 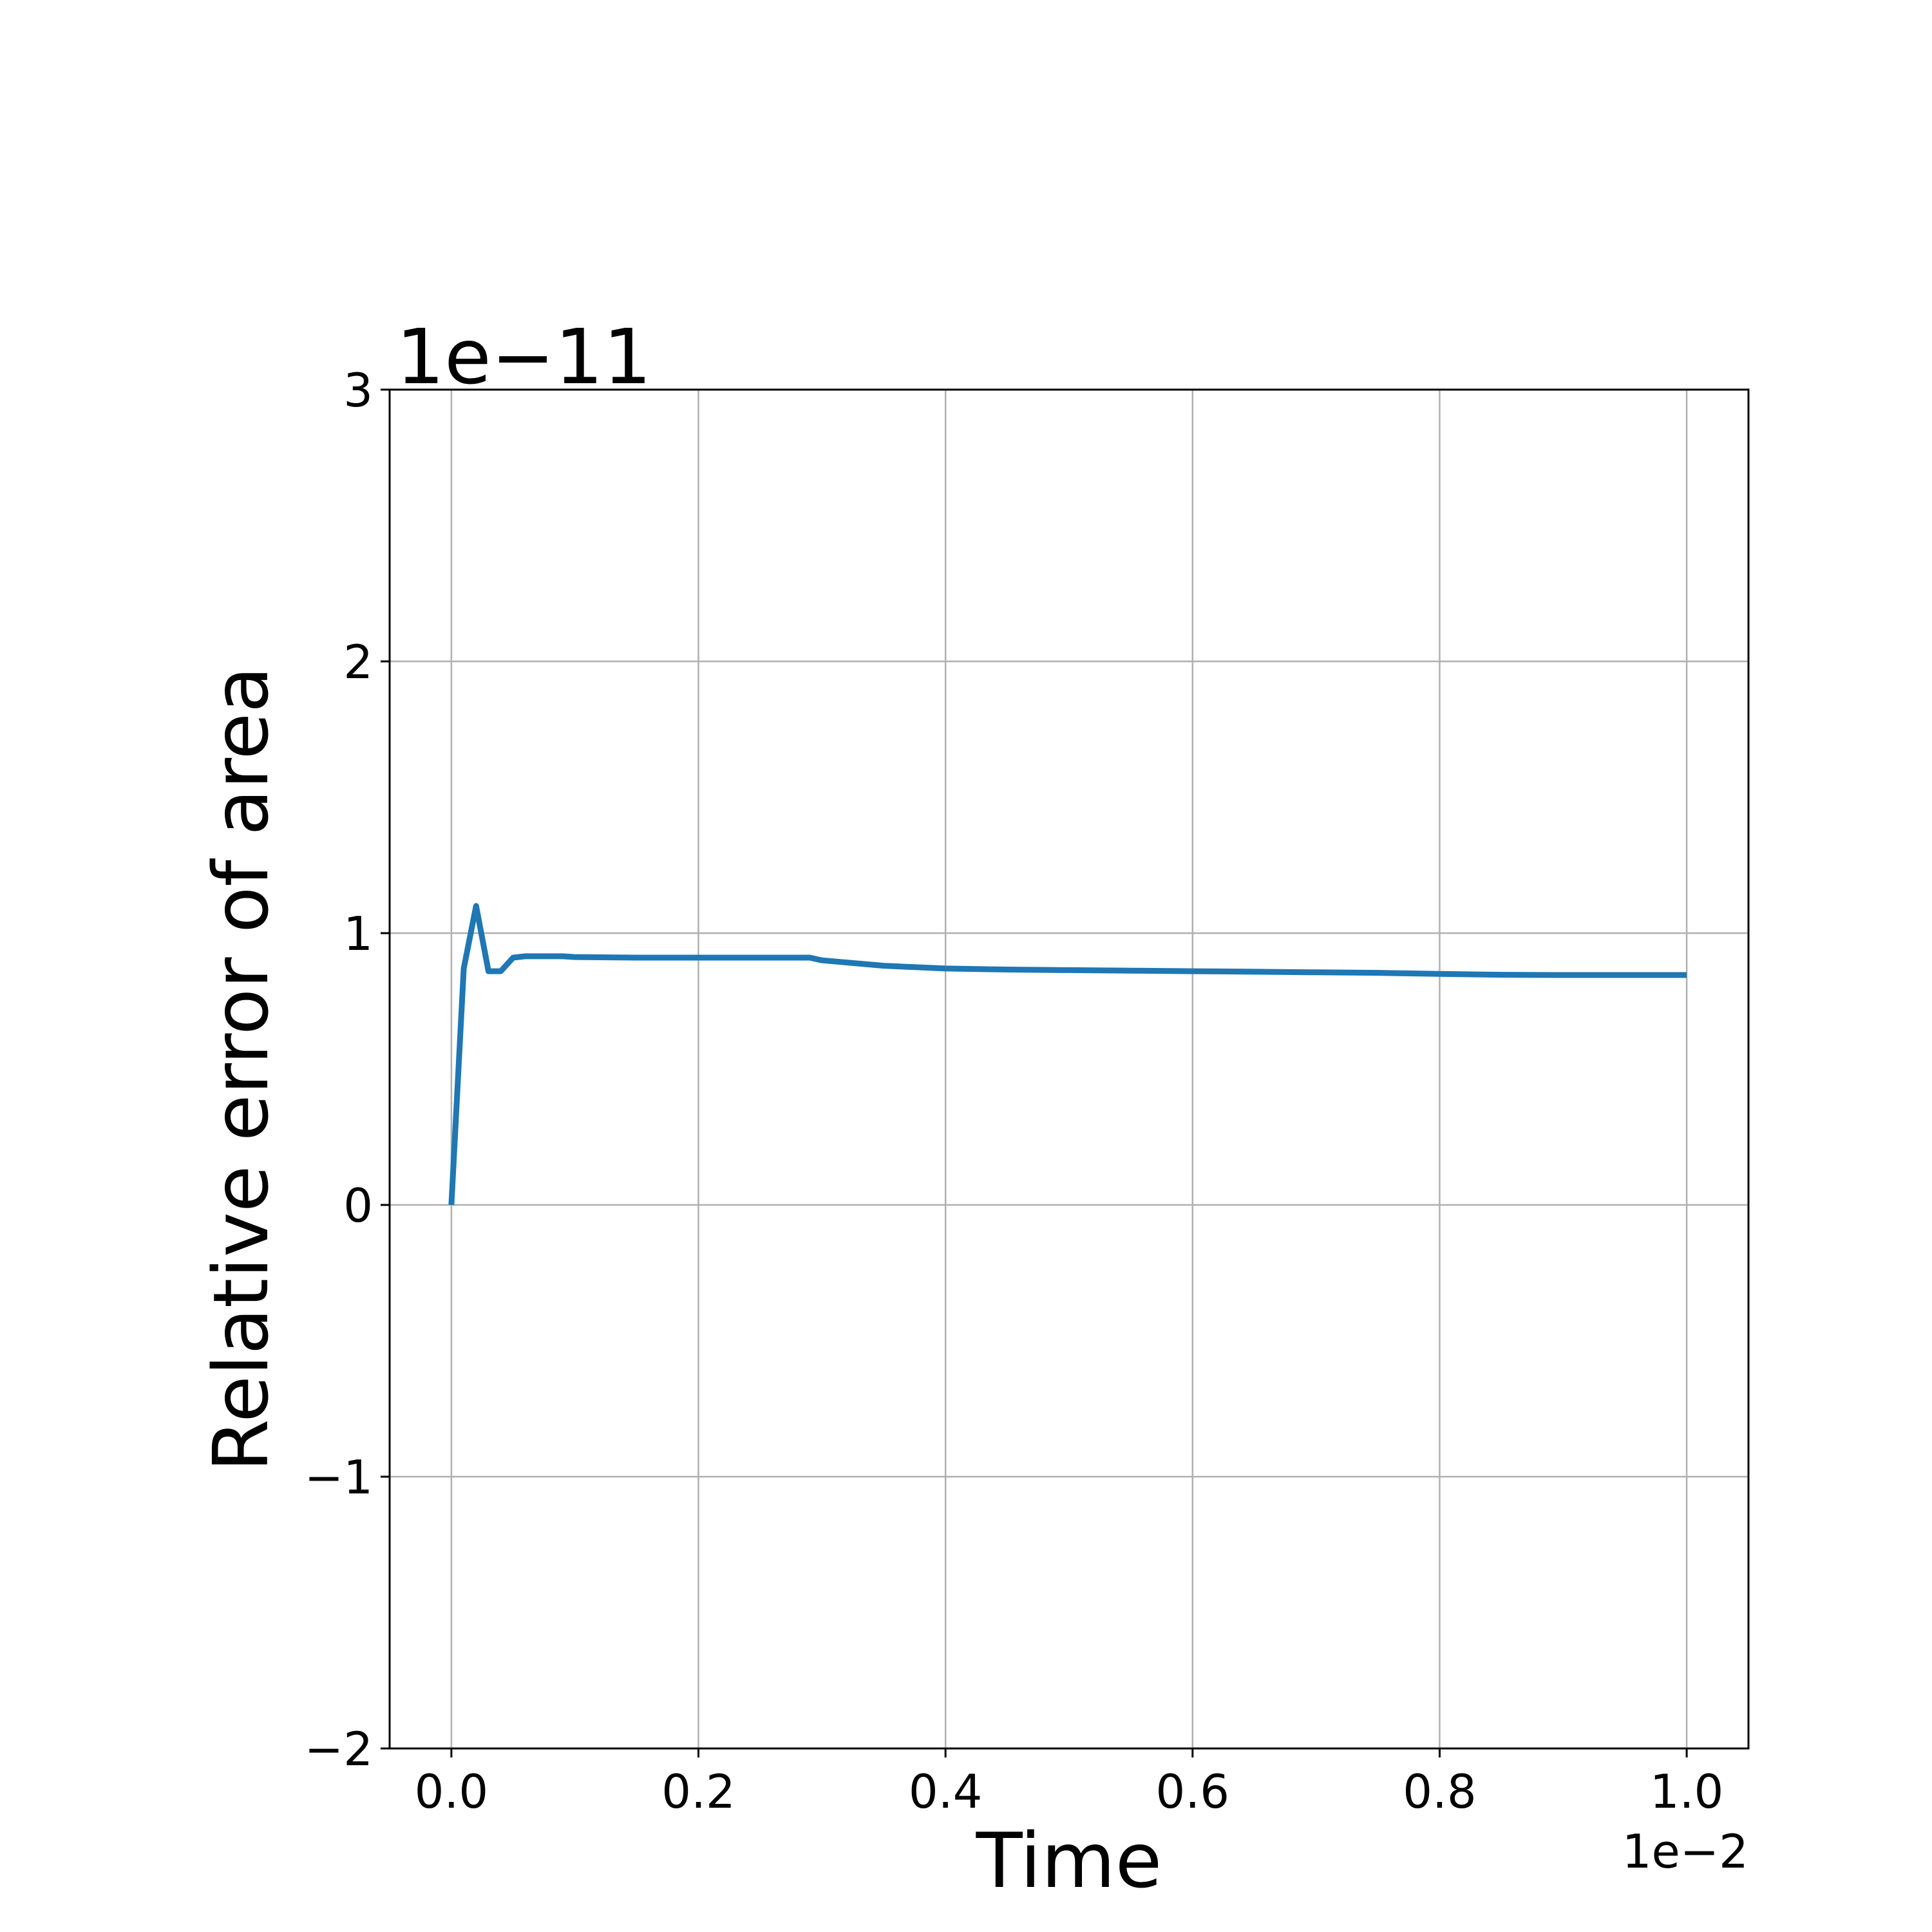 What do you see at coordinates (1685, 1851) in the screenshot?
I see `x-axis-offset-label: 1e−2` at bounding box center [1685, 1851].